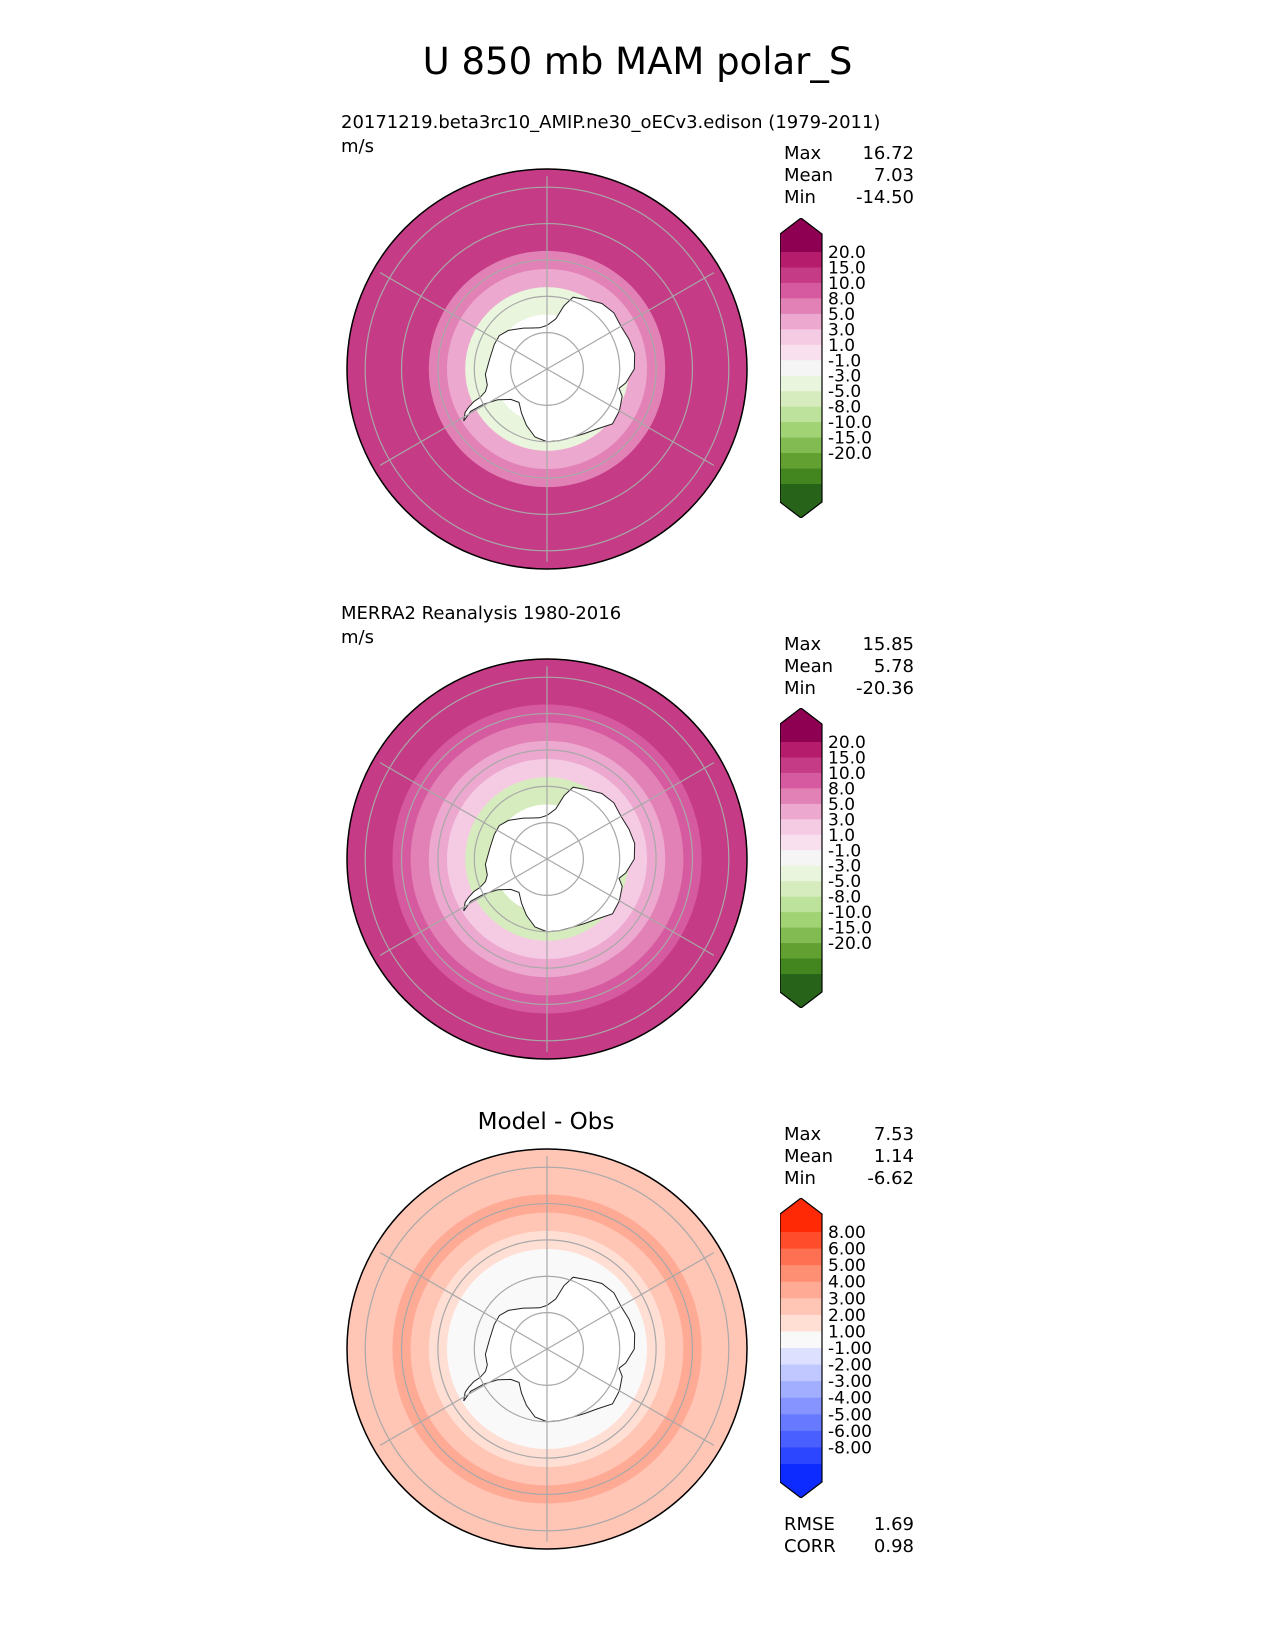 The image size is (1275, 1650). Describe the element at coordinates (893, 175) in the screenshot. I see `stat-value: 7.03` at that location.